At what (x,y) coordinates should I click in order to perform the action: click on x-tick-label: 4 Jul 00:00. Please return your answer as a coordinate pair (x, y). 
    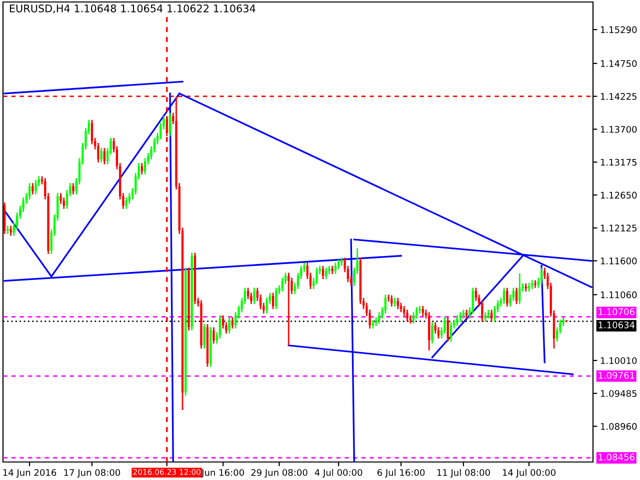
    Looking at the image, I should click on (338, 473).